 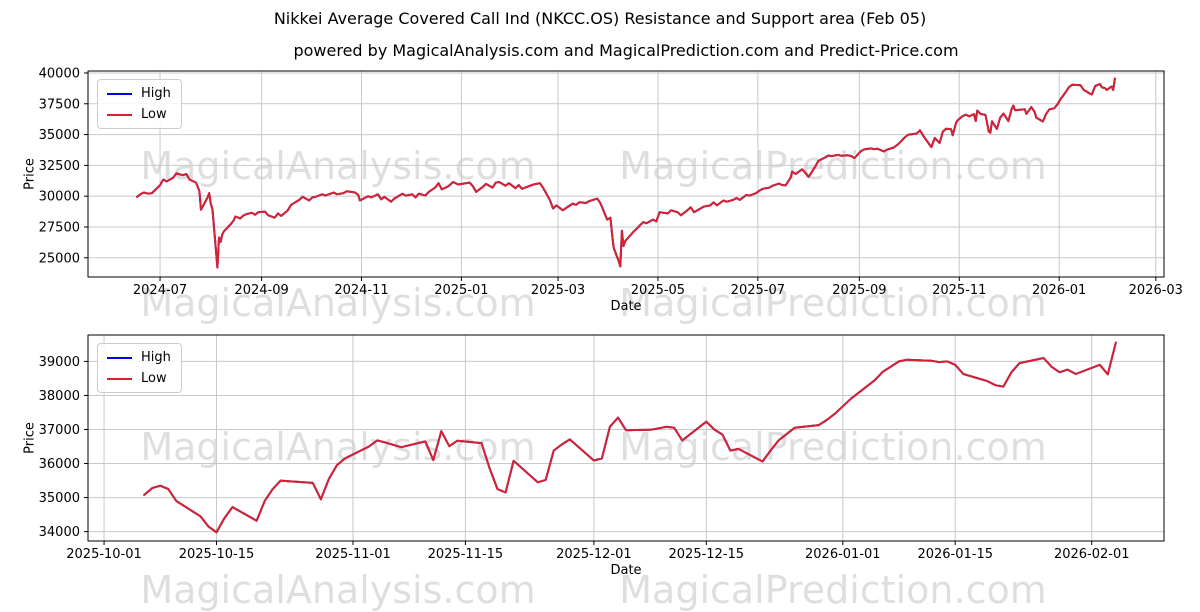 What do you see at coordinates (959, 290) in the screenshot?
I see `x-tick-label: 2025-11` at bounding box center [959, 290].